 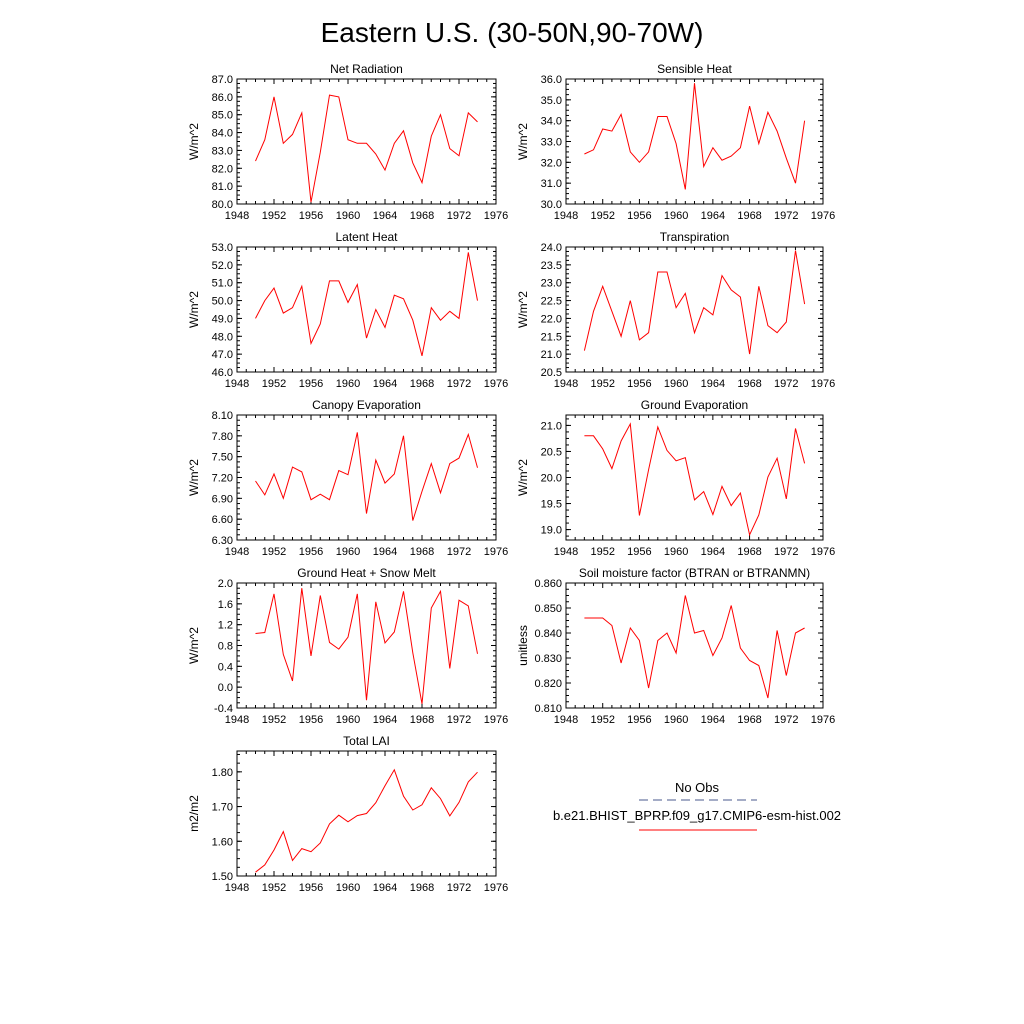 What do you see at coordinates (222, 319) in the screenshot?
I see `y-tick-label: 49.0` at bounding box center [222, 319].